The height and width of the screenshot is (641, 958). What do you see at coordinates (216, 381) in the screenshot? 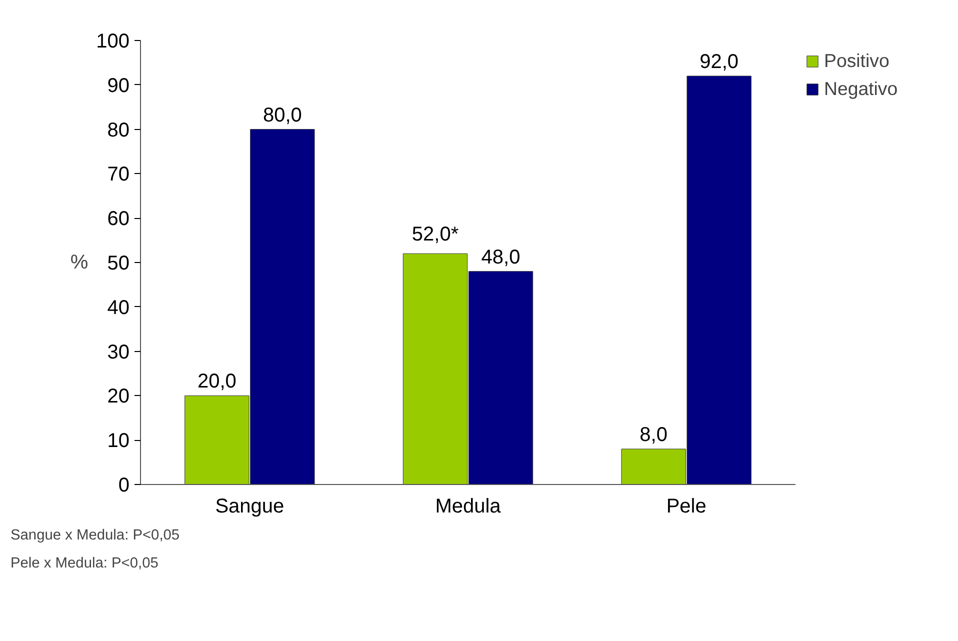
I see `data-label: 20,0` at bounding box center [216, 381].